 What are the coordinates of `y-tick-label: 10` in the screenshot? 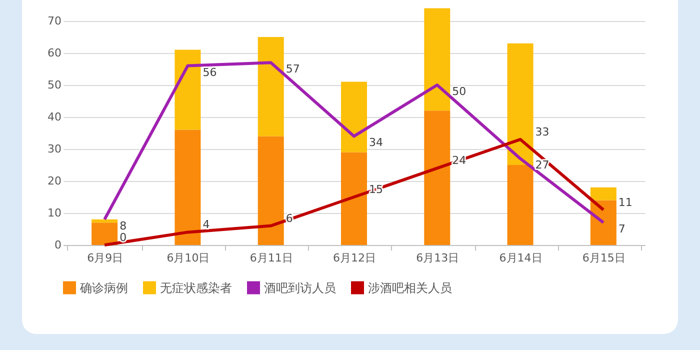 It's located at (55, 213).